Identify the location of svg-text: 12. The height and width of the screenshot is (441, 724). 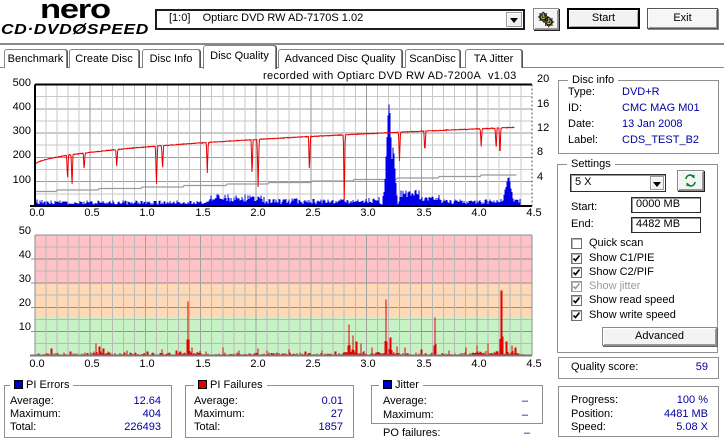
(543, 128).